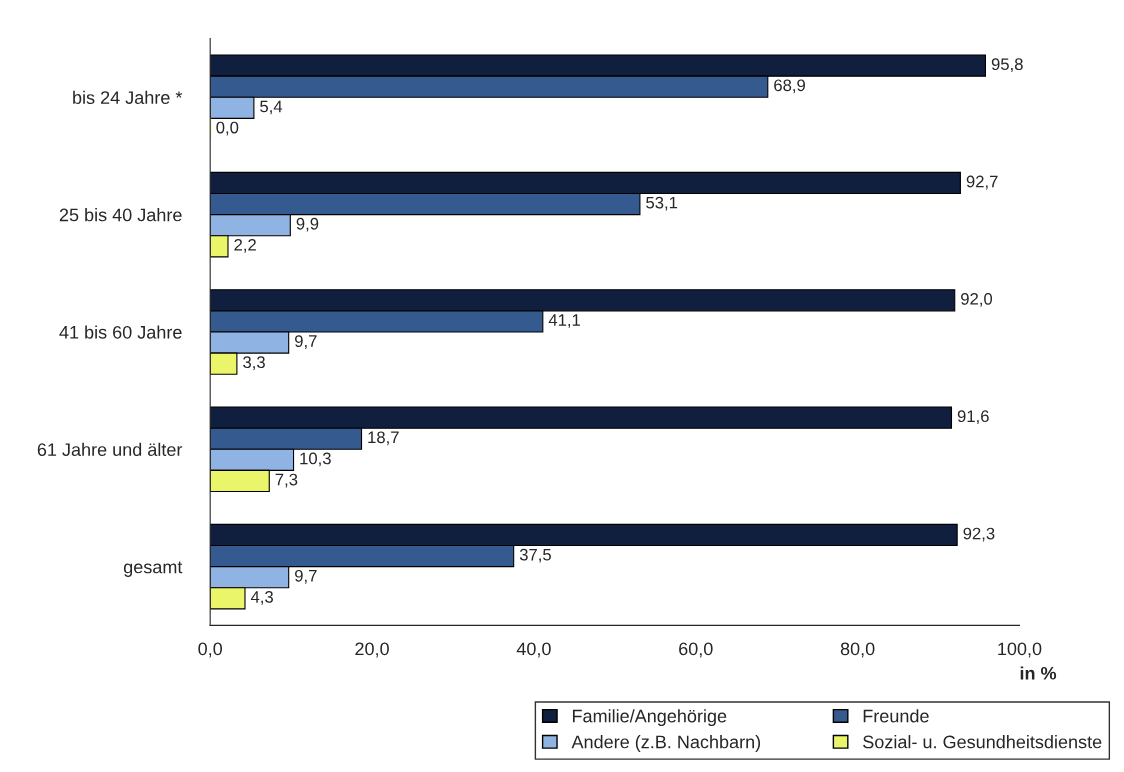 The width and height of the screenshot is (1124, 772). Describe the element at coordinates (896, 716) in the screenshot. I see `legend-label: Freunde` at that location.